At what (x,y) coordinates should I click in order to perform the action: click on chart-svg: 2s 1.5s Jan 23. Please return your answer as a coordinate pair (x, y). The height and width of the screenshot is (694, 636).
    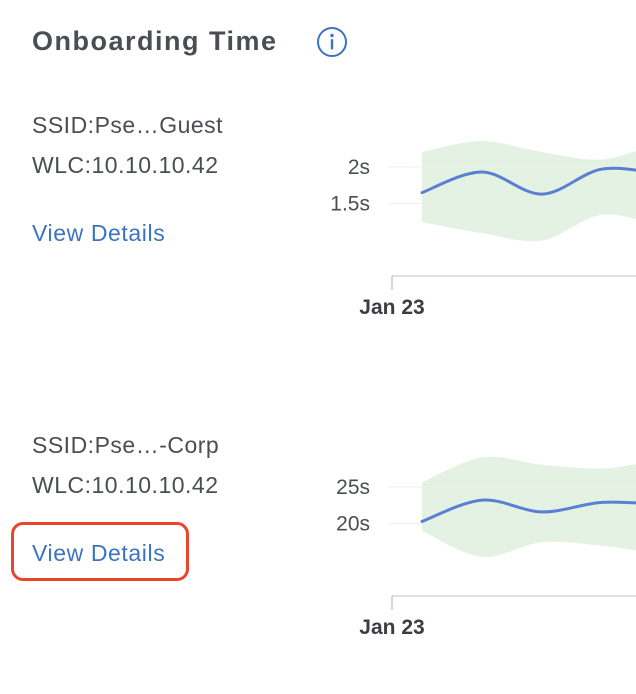
    Looking at the image, I should click on (483, 230).